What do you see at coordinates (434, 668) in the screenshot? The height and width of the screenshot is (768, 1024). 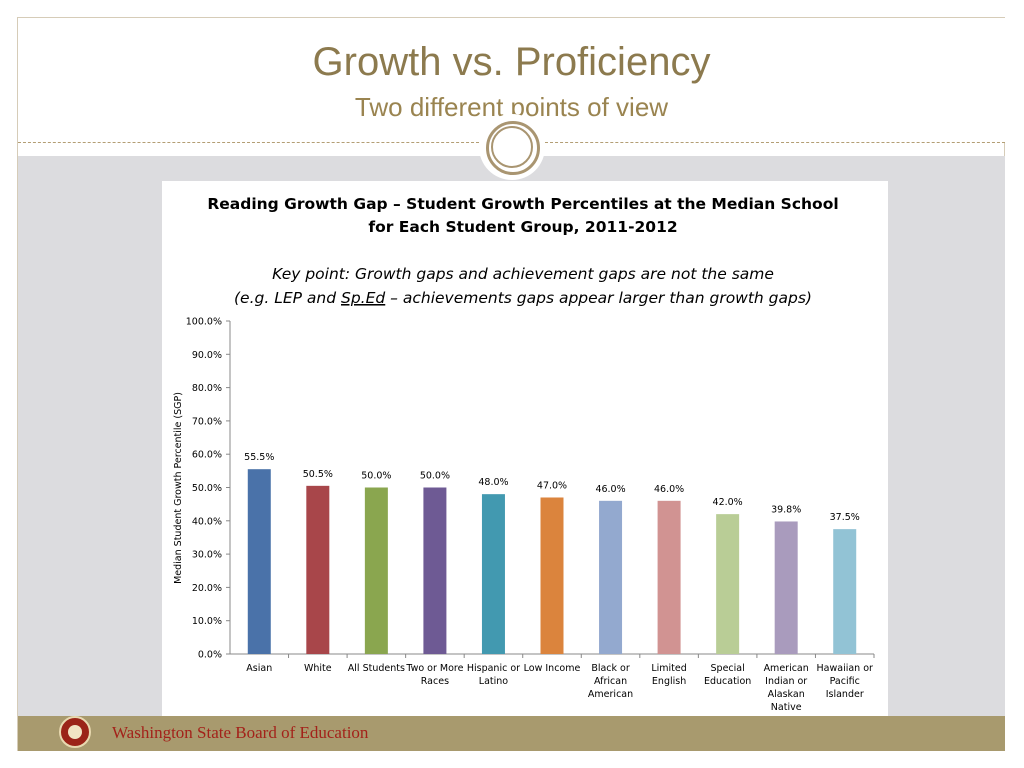 I see `x-category-label: Two or More` at bounding box center [434, 668].